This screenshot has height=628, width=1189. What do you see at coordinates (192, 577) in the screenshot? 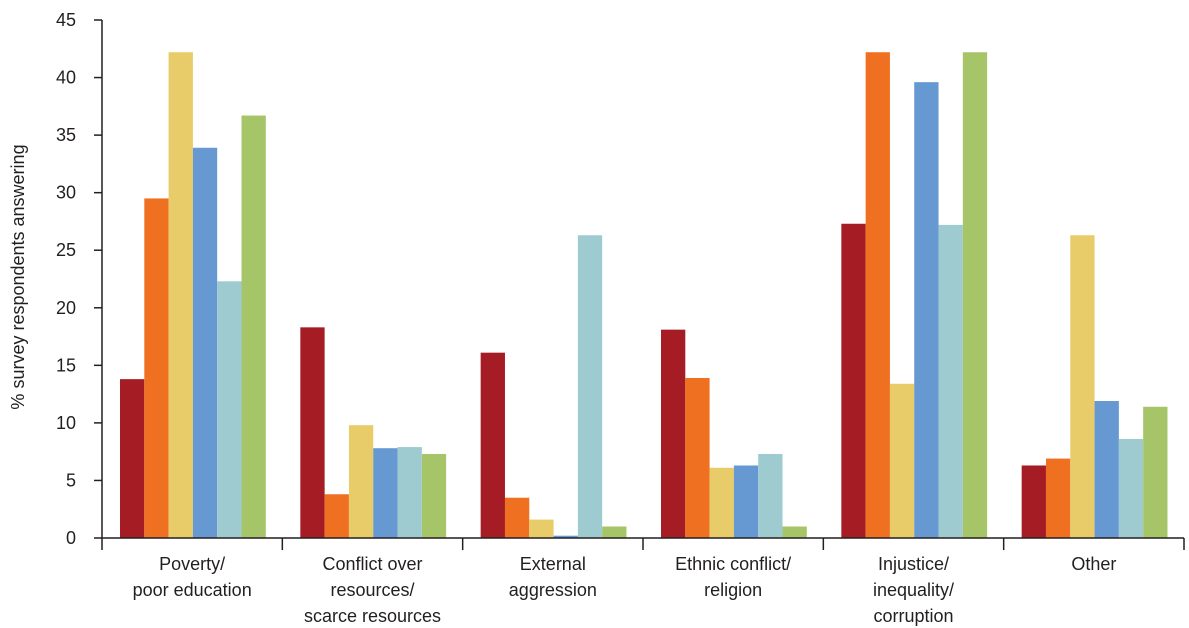
I see `x-category-label: Poverty/poor education` at bounding box center [192, 577].